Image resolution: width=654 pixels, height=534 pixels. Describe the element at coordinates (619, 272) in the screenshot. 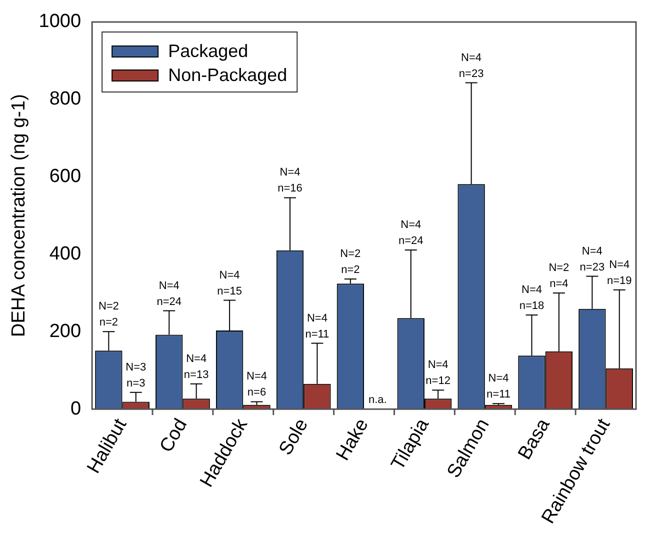

I see `annotation: N=4 n=19` at that location.